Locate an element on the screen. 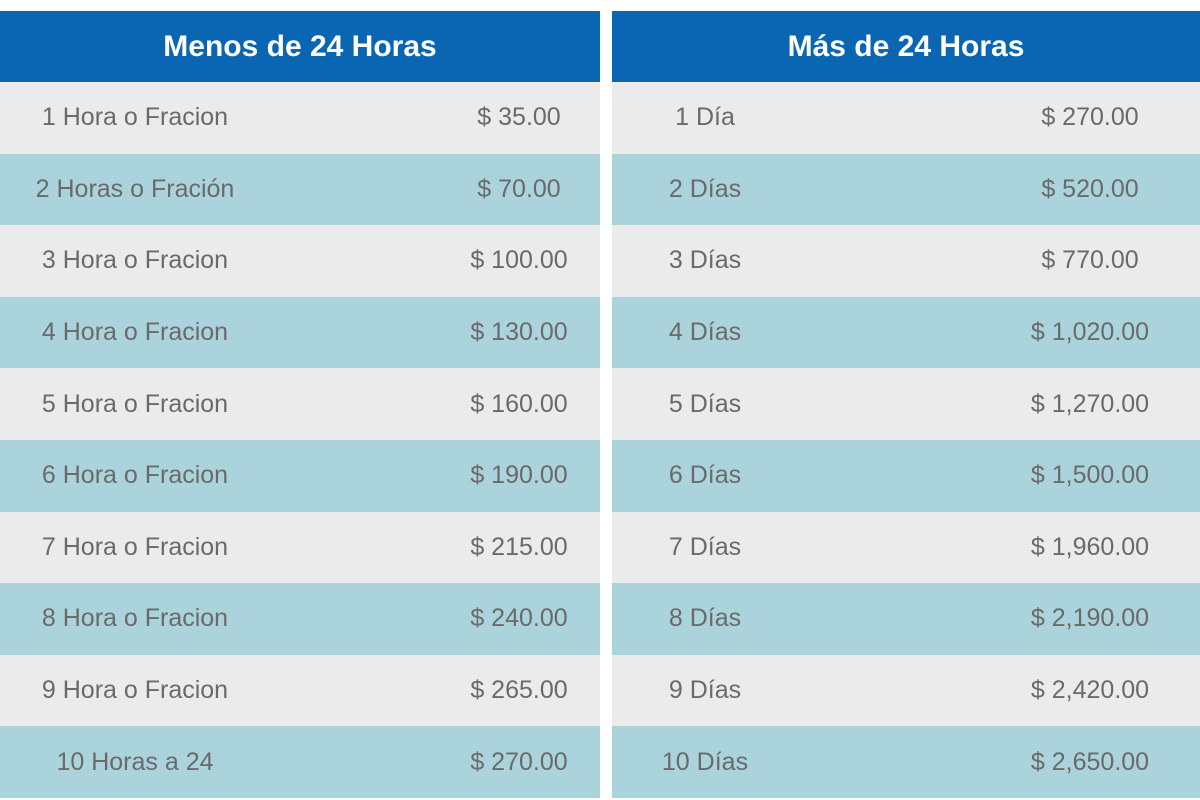 The height and width of the screenshot is (800, 1200). table-row: 6 Hora o Fracion $ 190.00 is located at coordinates (300, 475).